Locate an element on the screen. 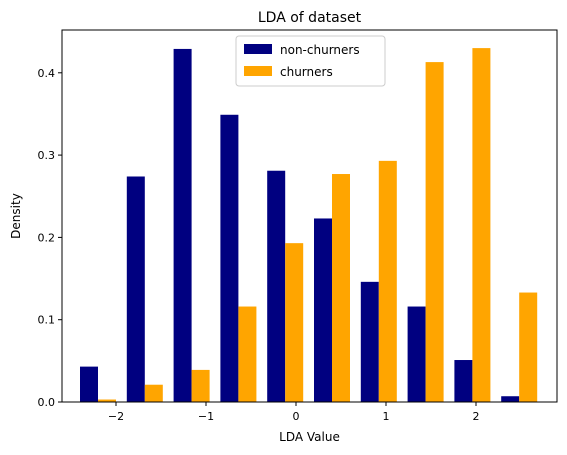 This screenshot has height=455, width=567. x-axis-label: LDA Value is located at coordinates (309, 437).